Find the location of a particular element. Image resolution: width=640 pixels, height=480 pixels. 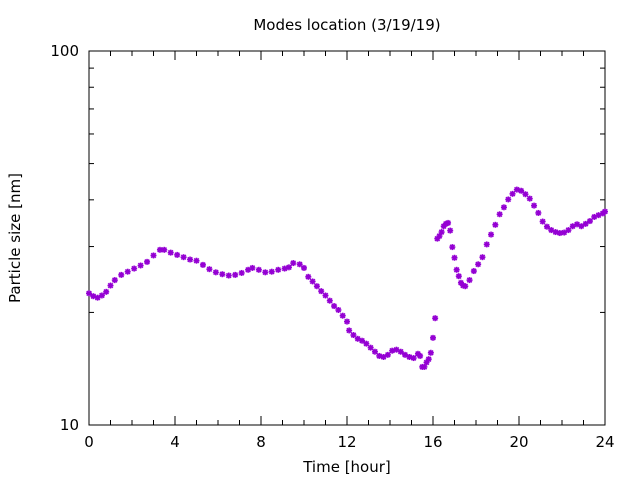

x-tick-label: 0 is located at coordinates (89, 442).